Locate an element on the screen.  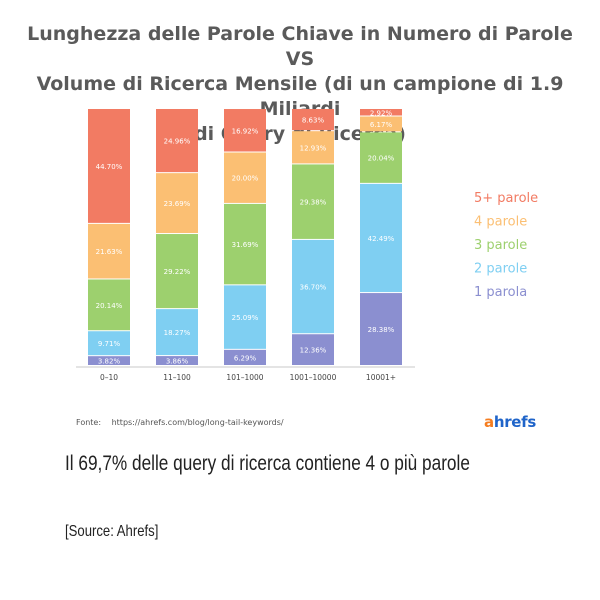
legend-entry: 5+ parole is located at coordinates (506, 198).